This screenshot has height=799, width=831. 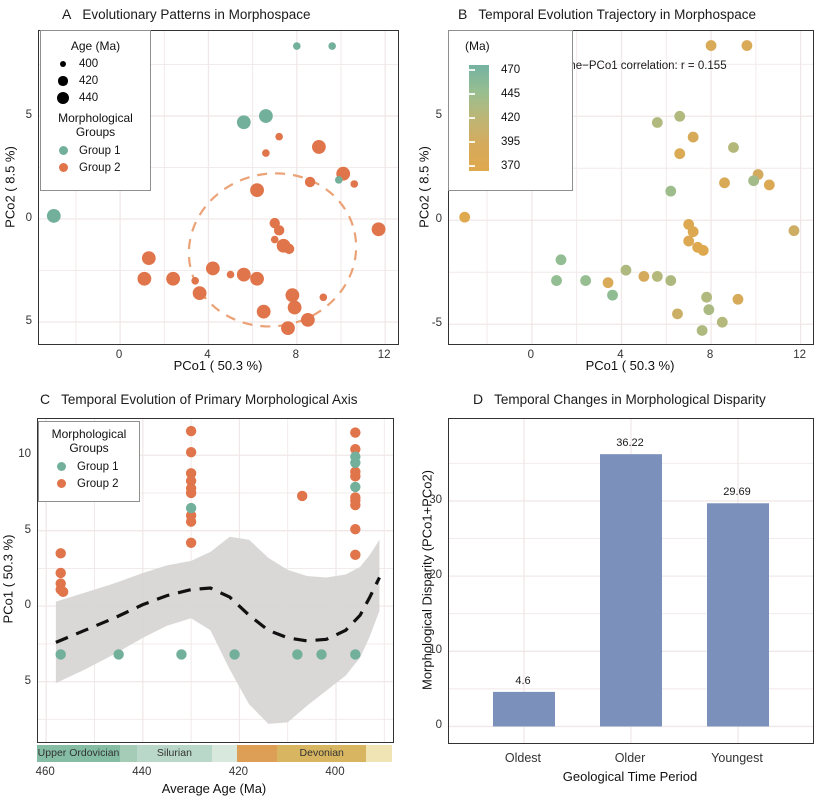 I want to click on group-color-dot, so click(x=61, y=467).